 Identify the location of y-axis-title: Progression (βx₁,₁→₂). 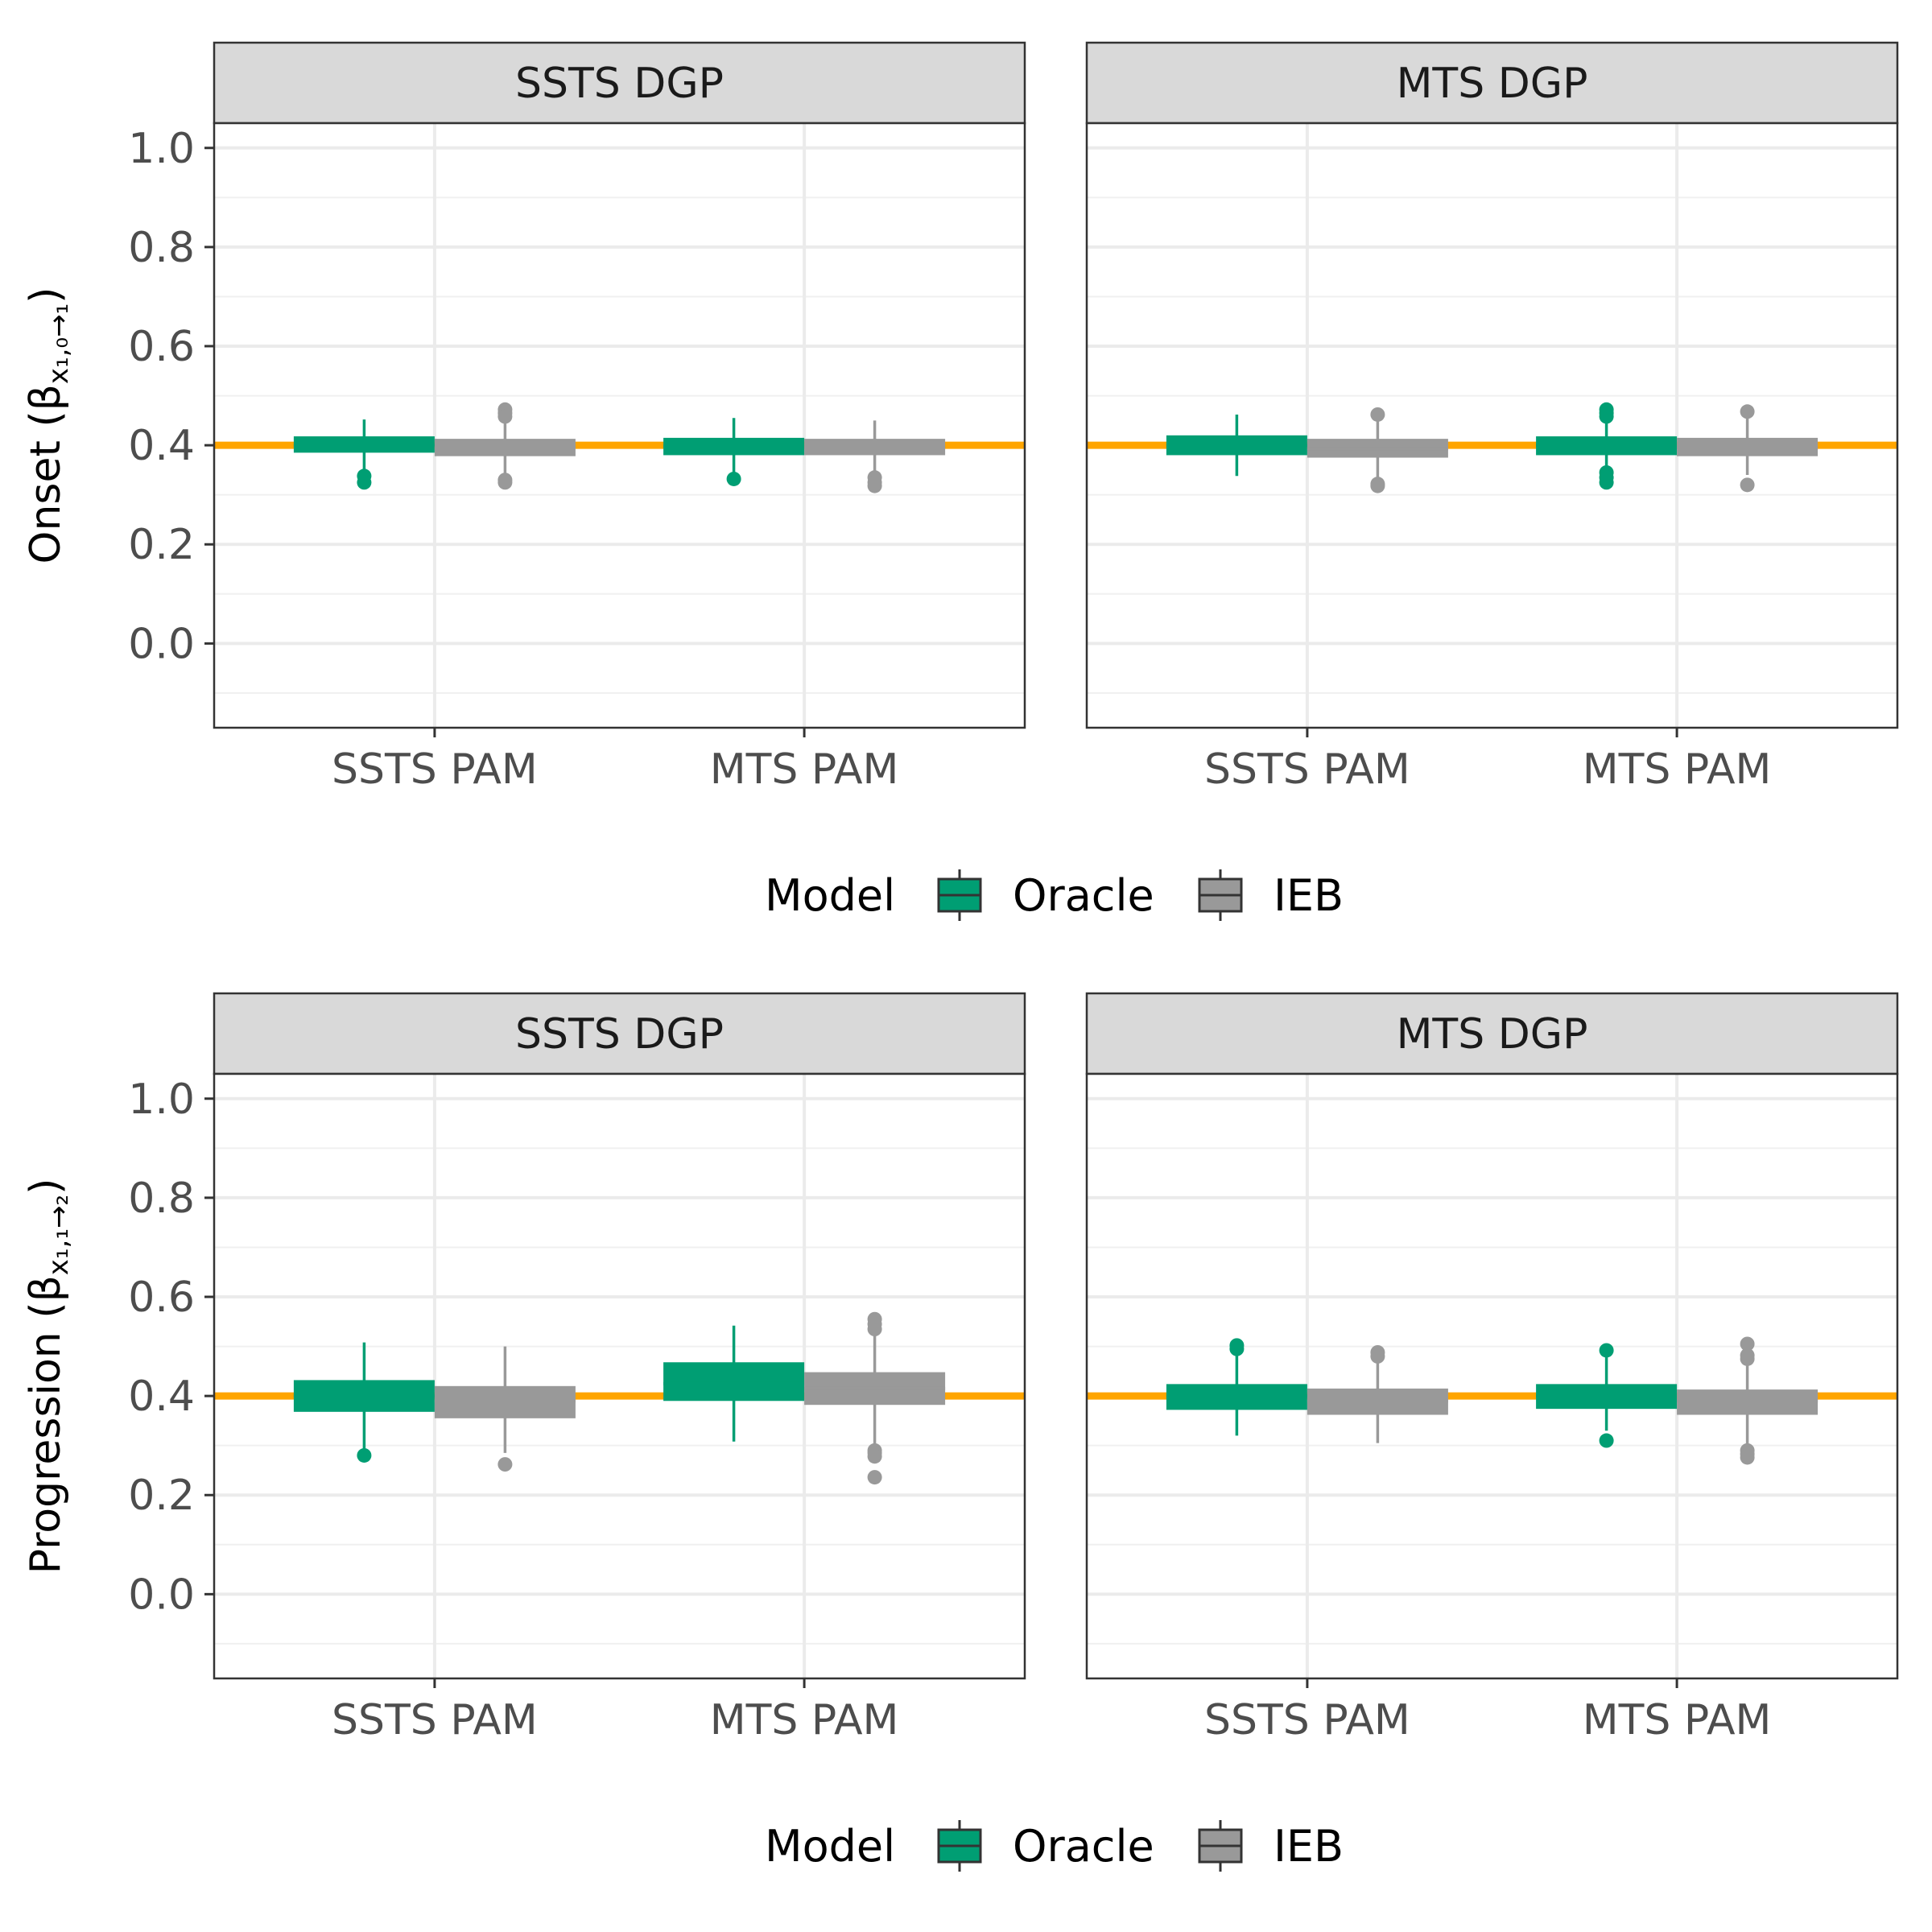
(48, 1377).